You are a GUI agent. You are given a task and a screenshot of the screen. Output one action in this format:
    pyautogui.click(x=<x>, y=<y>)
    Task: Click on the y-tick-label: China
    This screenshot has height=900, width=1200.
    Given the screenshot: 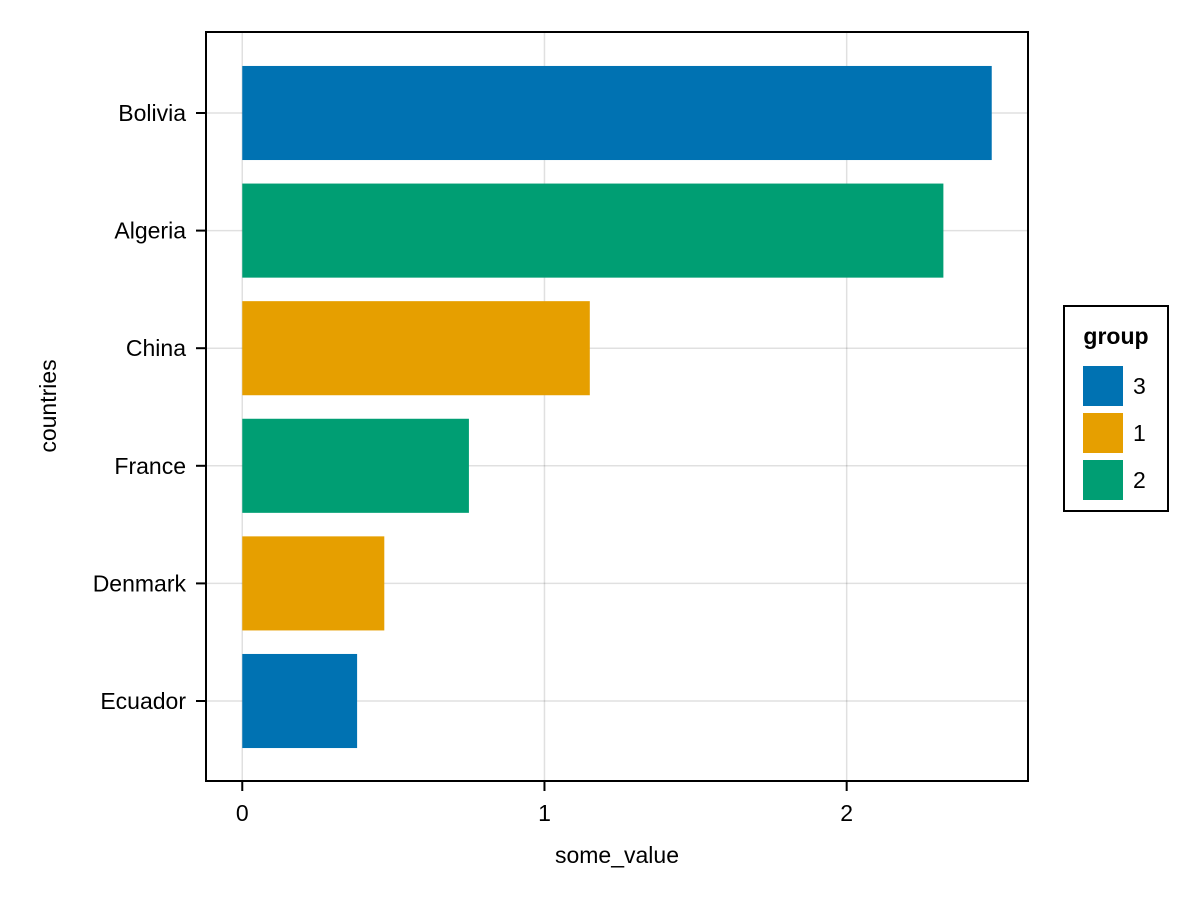 What is the action you would take?
    pyautogui.click(x=156, y=348)
    